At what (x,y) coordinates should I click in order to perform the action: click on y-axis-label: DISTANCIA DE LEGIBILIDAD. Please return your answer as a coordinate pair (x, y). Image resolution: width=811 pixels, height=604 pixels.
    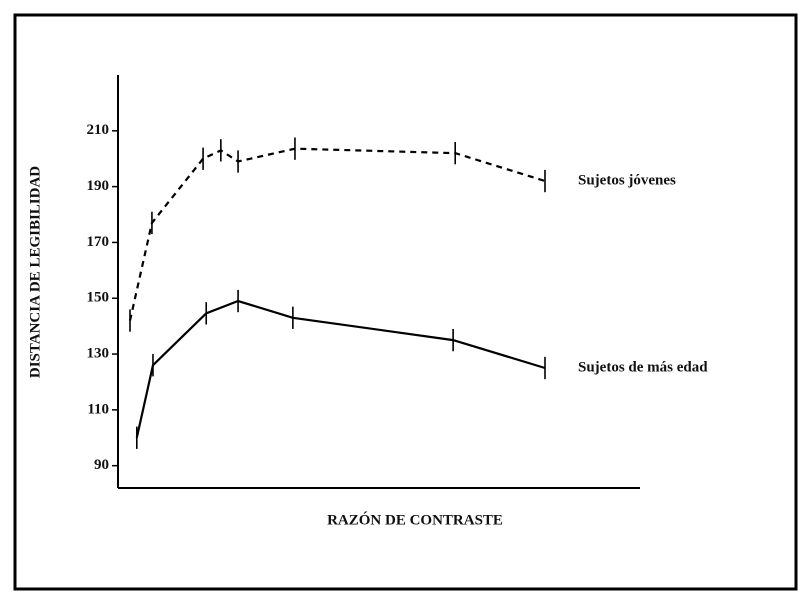
    Looking at the image, I should click on (35, 272).